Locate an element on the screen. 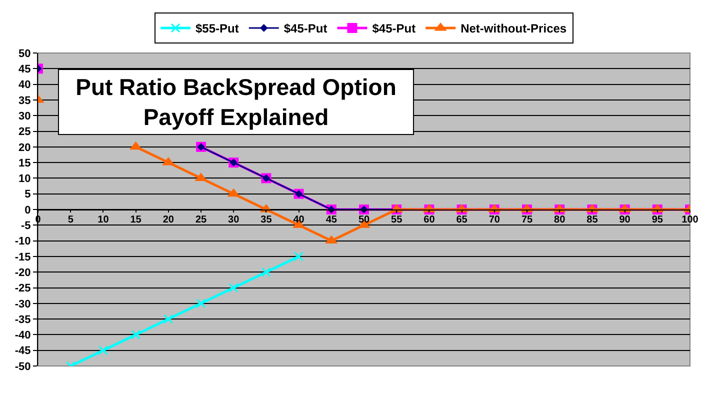 The width and height of the screenshot is (721, 394). y-tick-label: -20 is located at coordinates (22, 272).